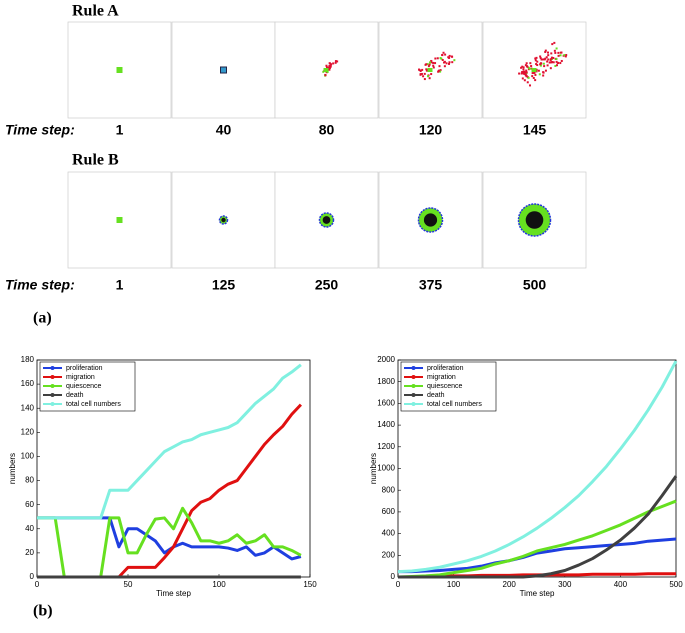 The width and height of the screenshot is (685, 633). I want to click on y-tick-label: 1000, so click(386, 468).